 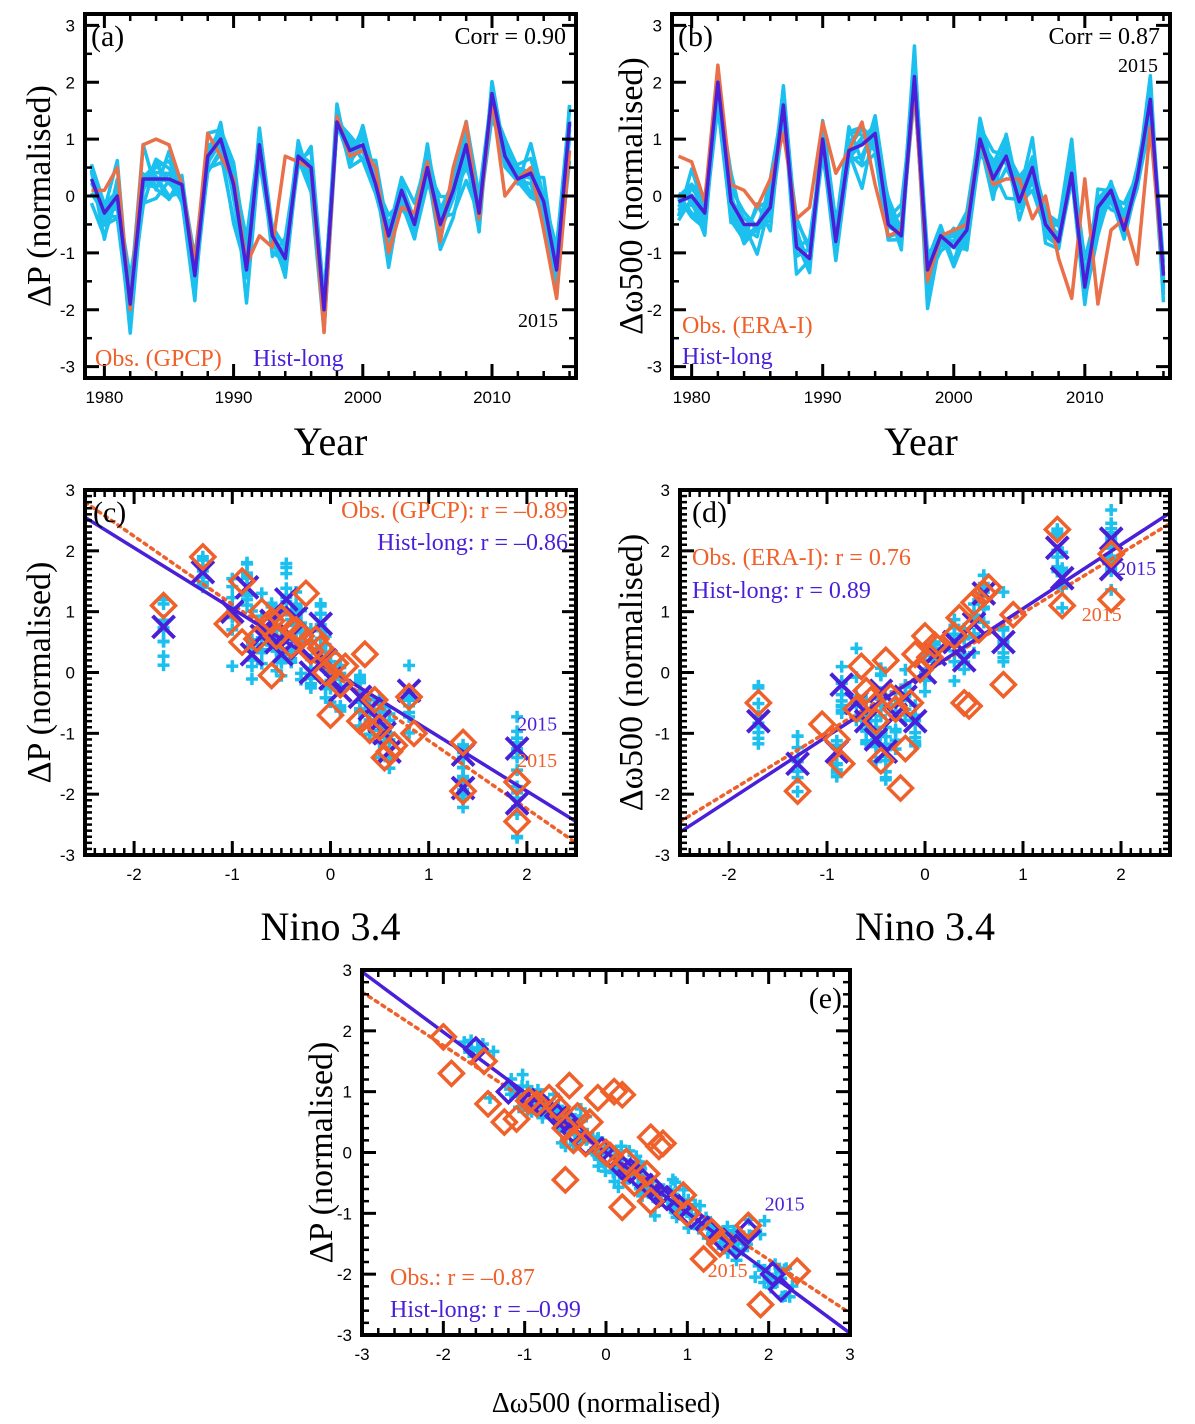 I want to click on hist-long-series-line, so click(x=921, y=181).